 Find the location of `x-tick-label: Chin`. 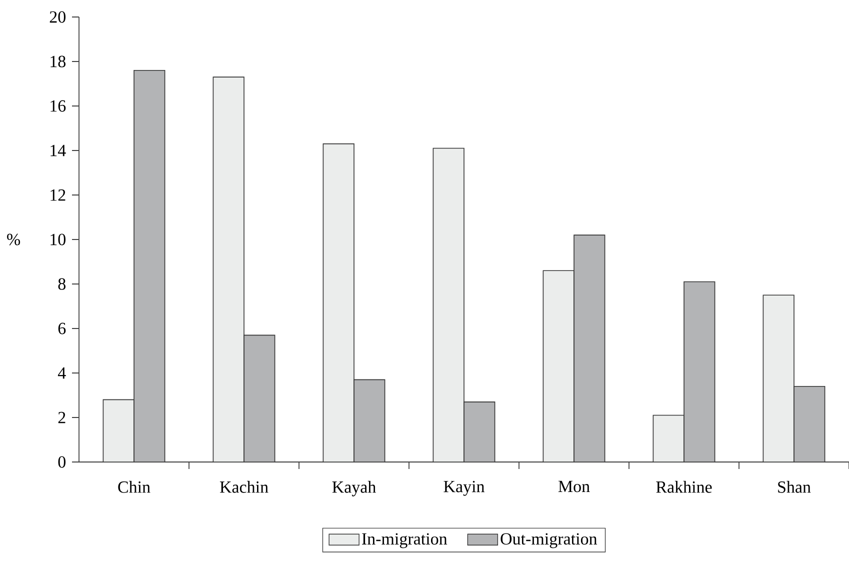

x-tick-label: Chin is located at coordinates (134, 486).